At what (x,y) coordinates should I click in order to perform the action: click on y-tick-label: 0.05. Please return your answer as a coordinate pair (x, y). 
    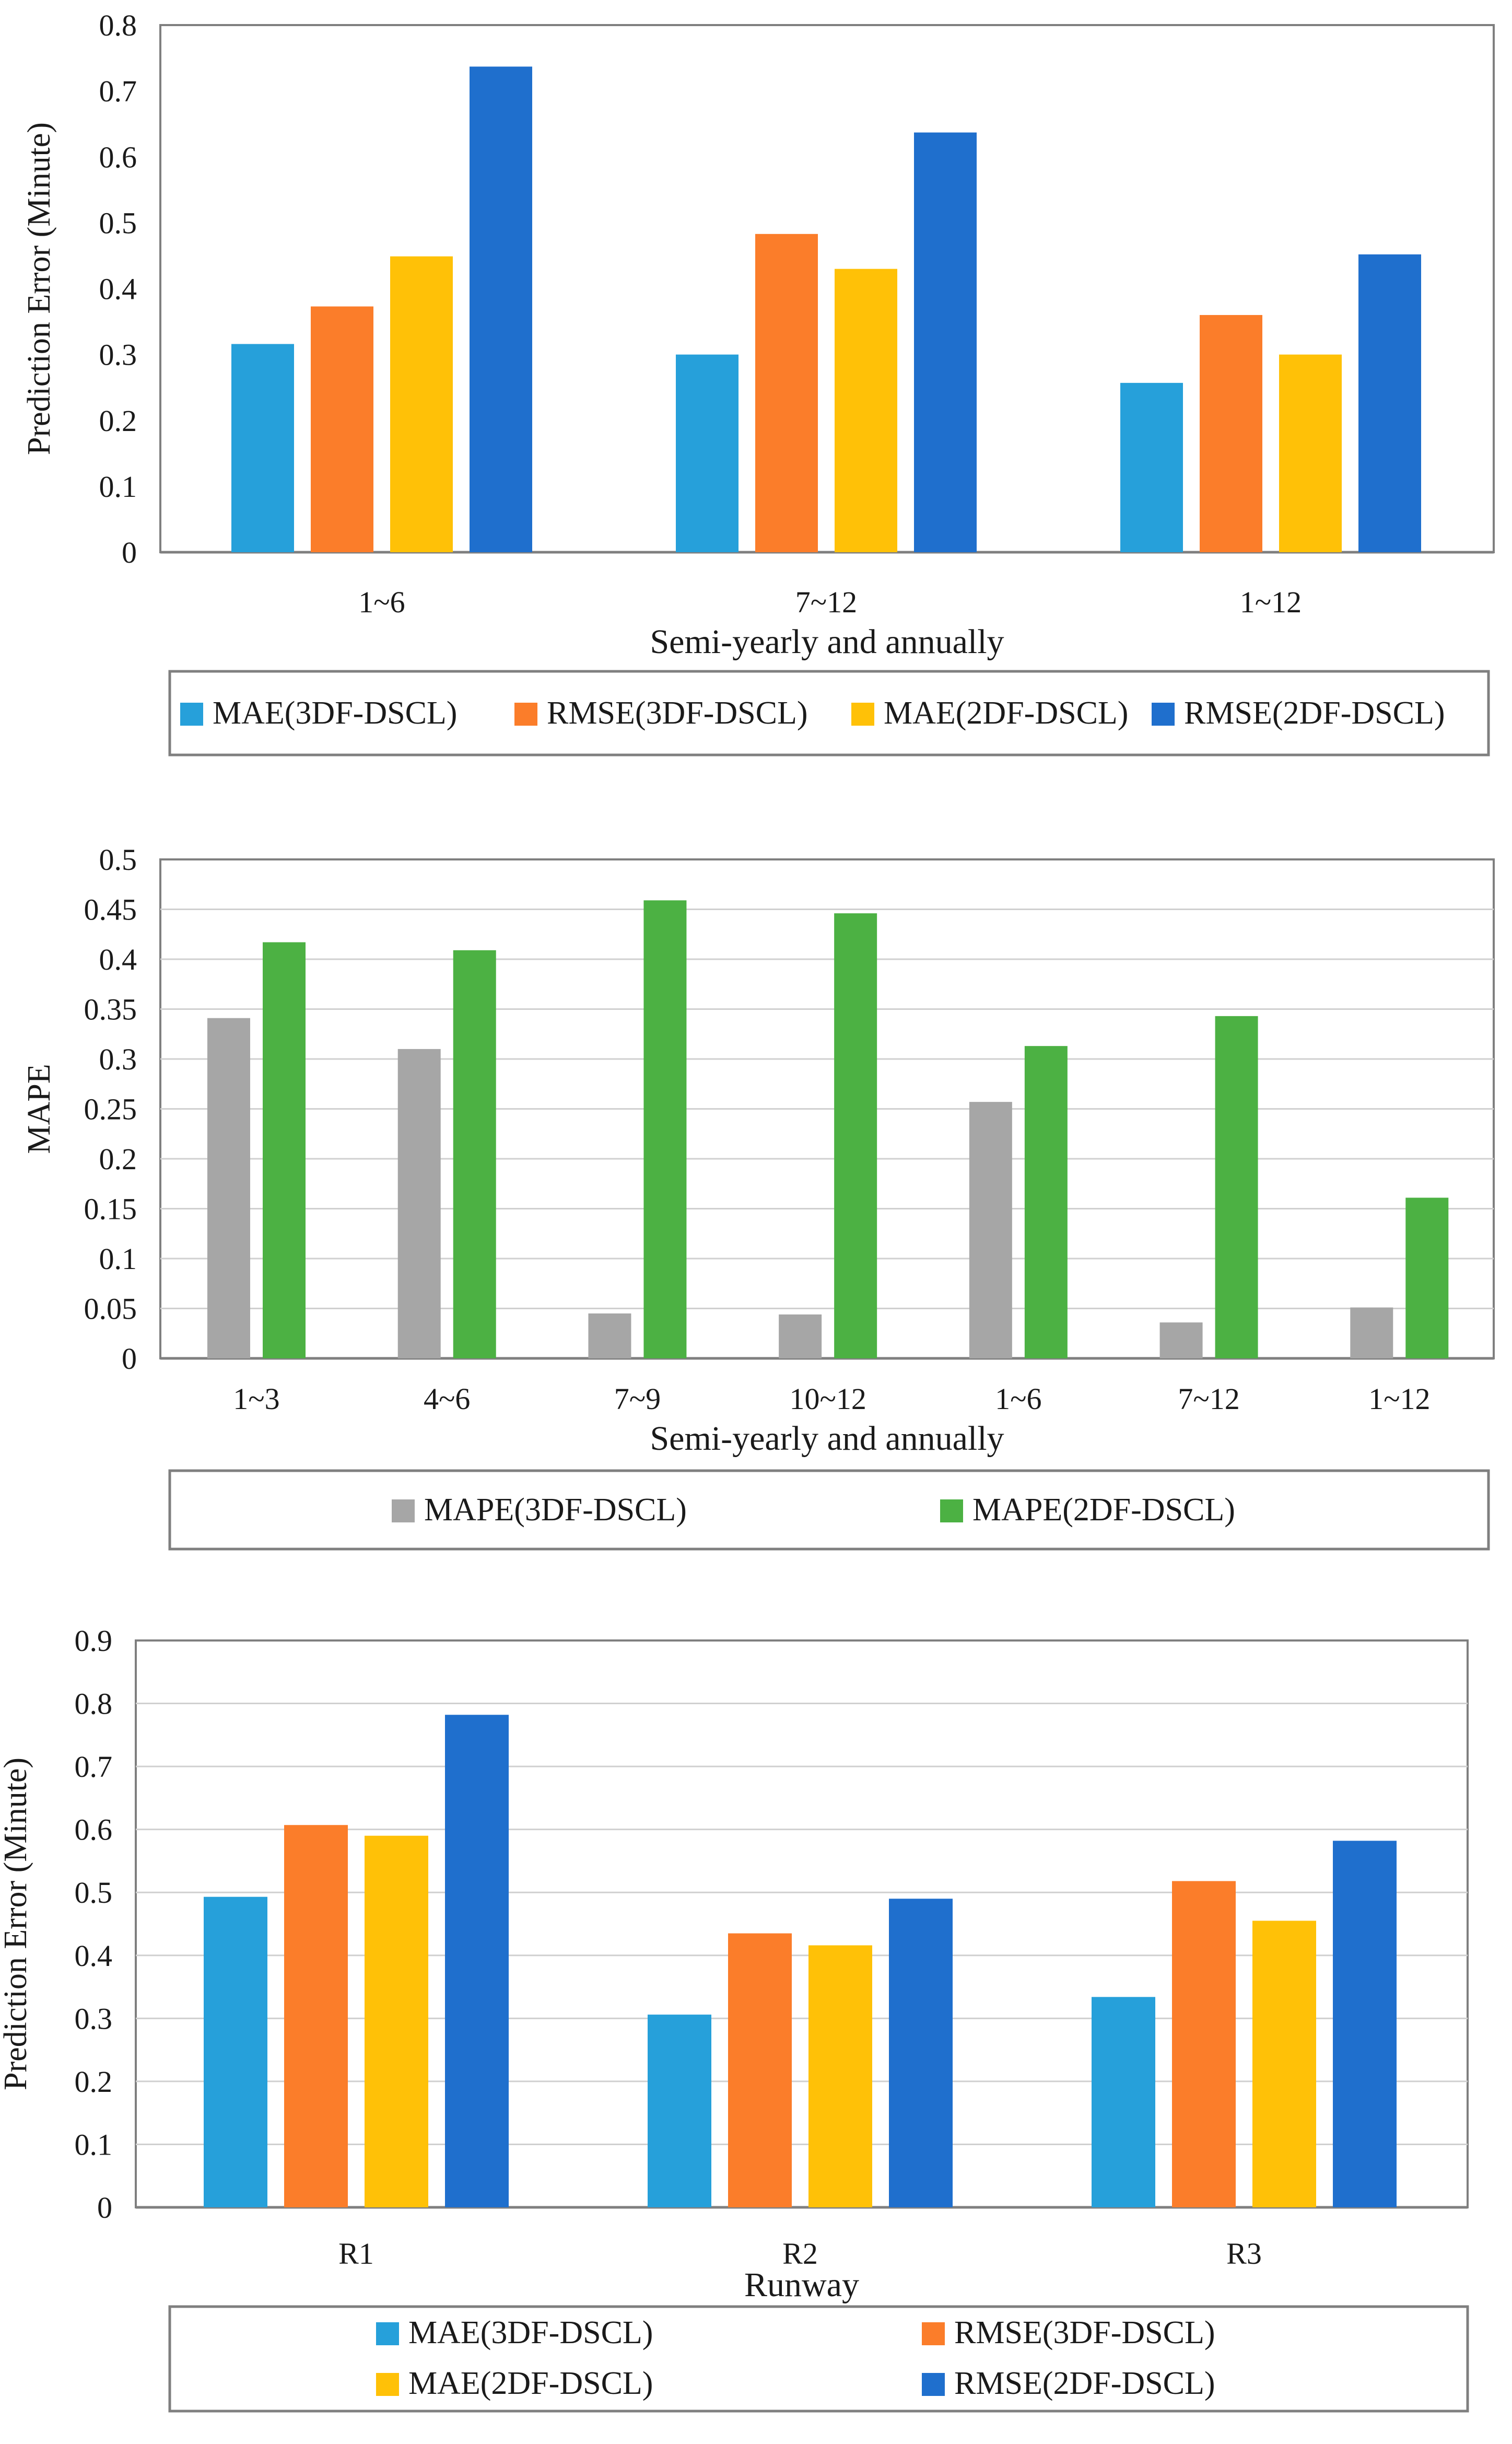
    Looking at the image, I should click on (110, 1309).